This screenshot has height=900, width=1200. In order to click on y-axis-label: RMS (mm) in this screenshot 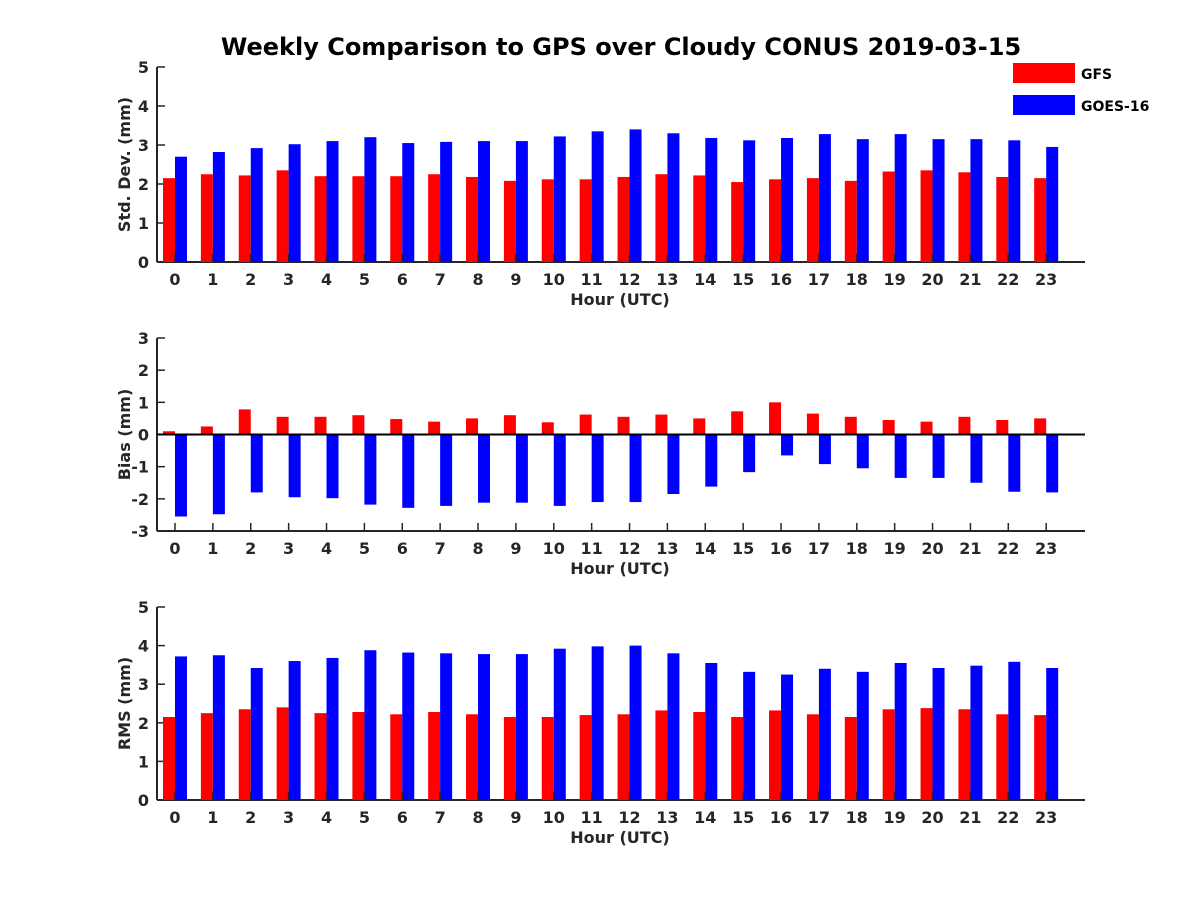, I will do `click(124, 703)`.